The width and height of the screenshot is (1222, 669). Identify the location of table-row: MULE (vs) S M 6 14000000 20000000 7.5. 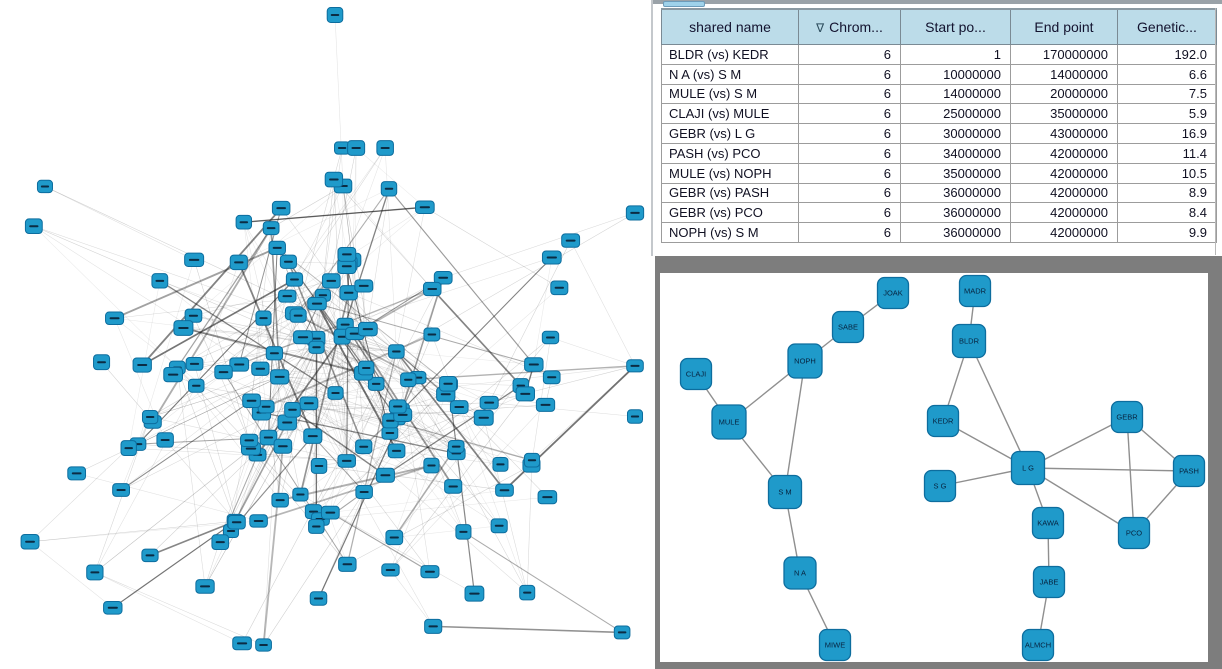
(939, 94).